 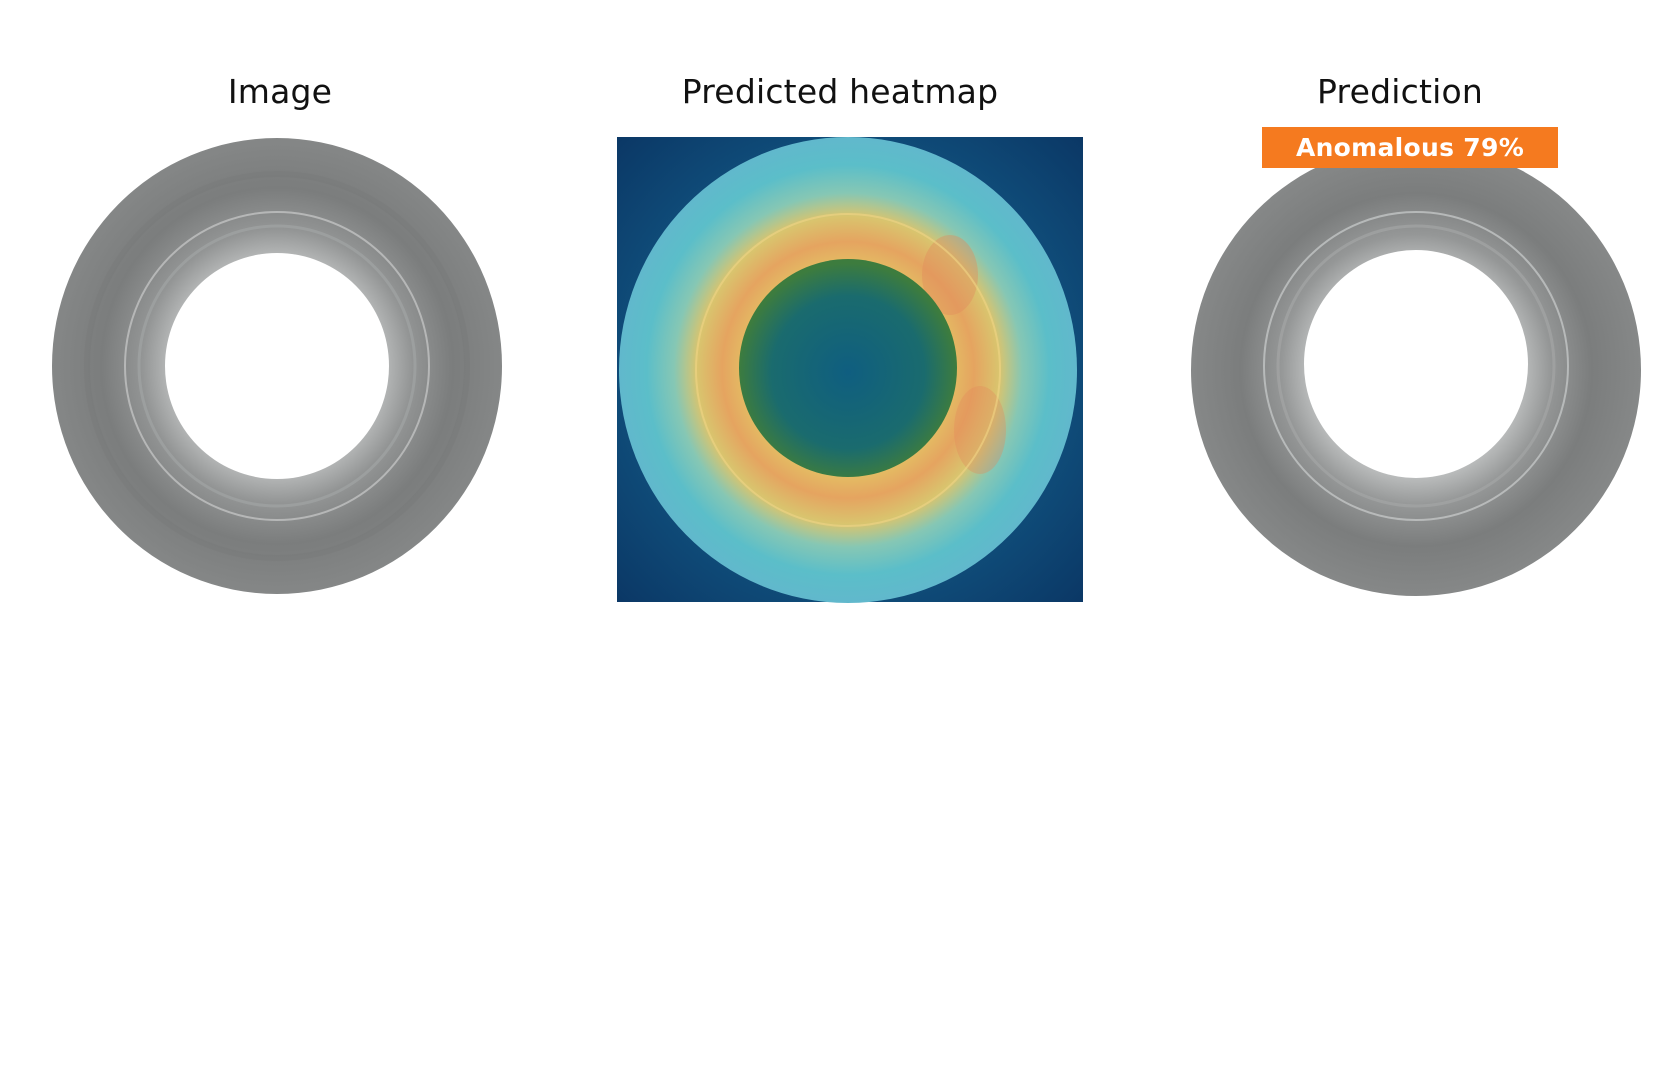 I want to click on input-image, so click(x=277, y=366).